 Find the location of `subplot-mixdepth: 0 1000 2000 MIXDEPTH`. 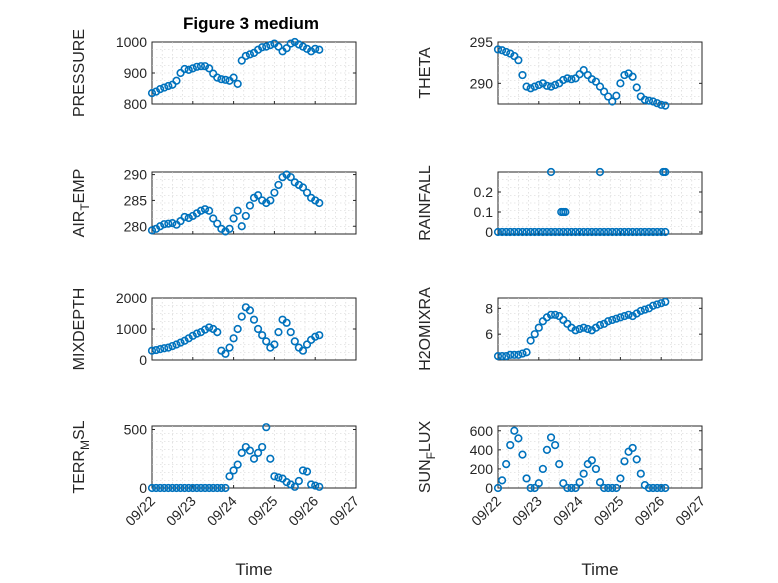

subplot-mixdepth: 0 1000 2000 MIXDEPTH is located at coordinates (214, 329).